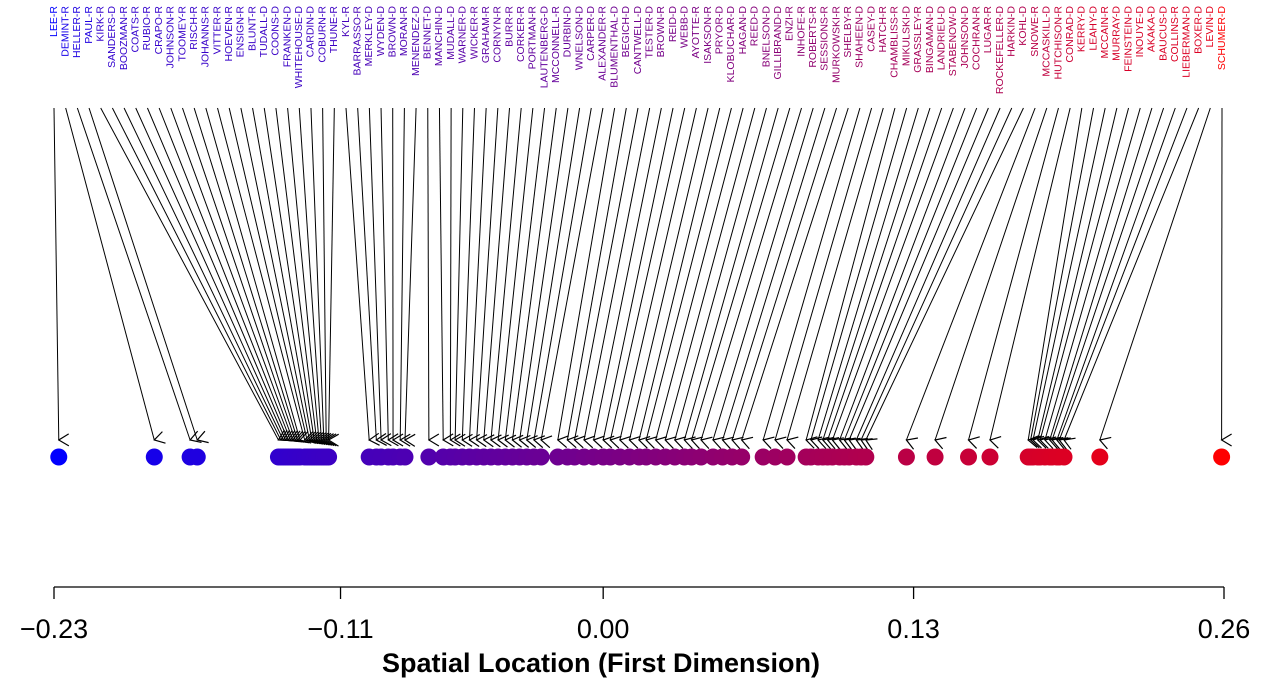  I want to click on x-tick-label: 0.13, so click(913, 629).